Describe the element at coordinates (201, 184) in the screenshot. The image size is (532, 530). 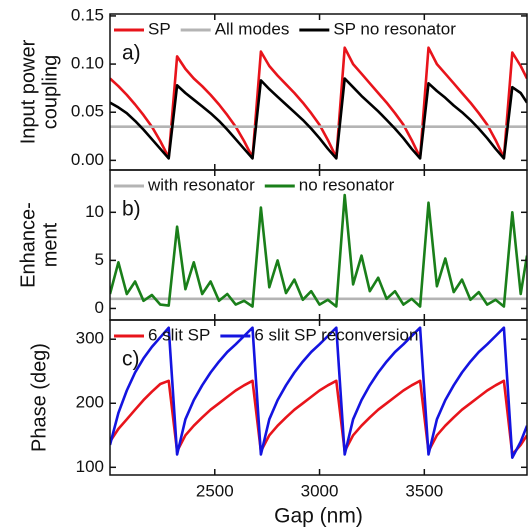
I see `legend-label: with resonator` at that location.